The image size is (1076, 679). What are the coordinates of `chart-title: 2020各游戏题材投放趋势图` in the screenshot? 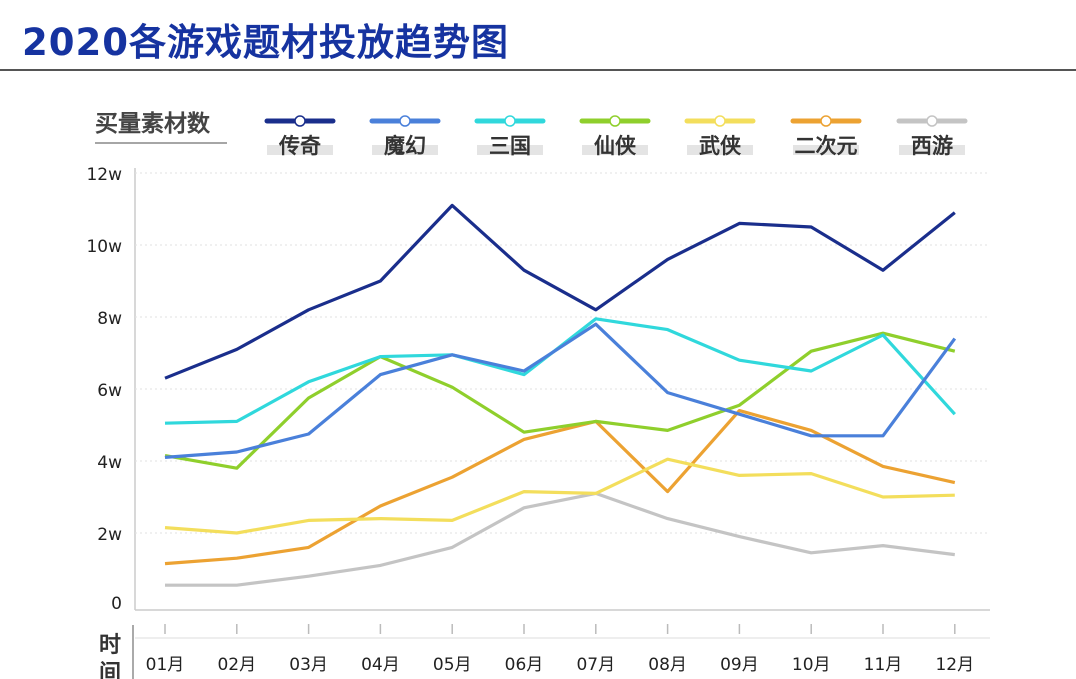 It's located at (265, 42).